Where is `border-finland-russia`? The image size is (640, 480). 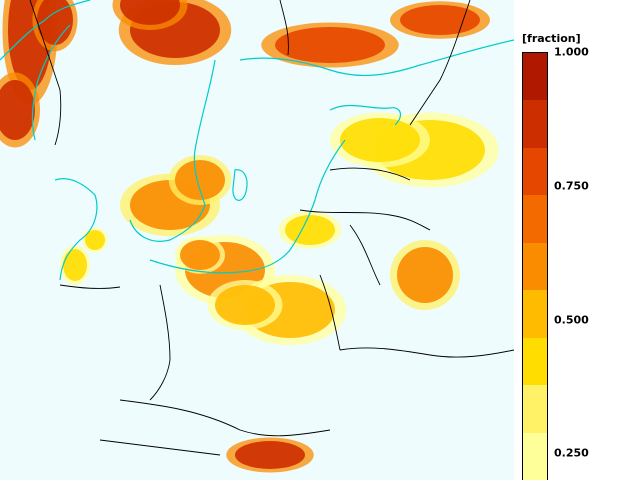
border-finland-russia is located at coordinates (440, 63).